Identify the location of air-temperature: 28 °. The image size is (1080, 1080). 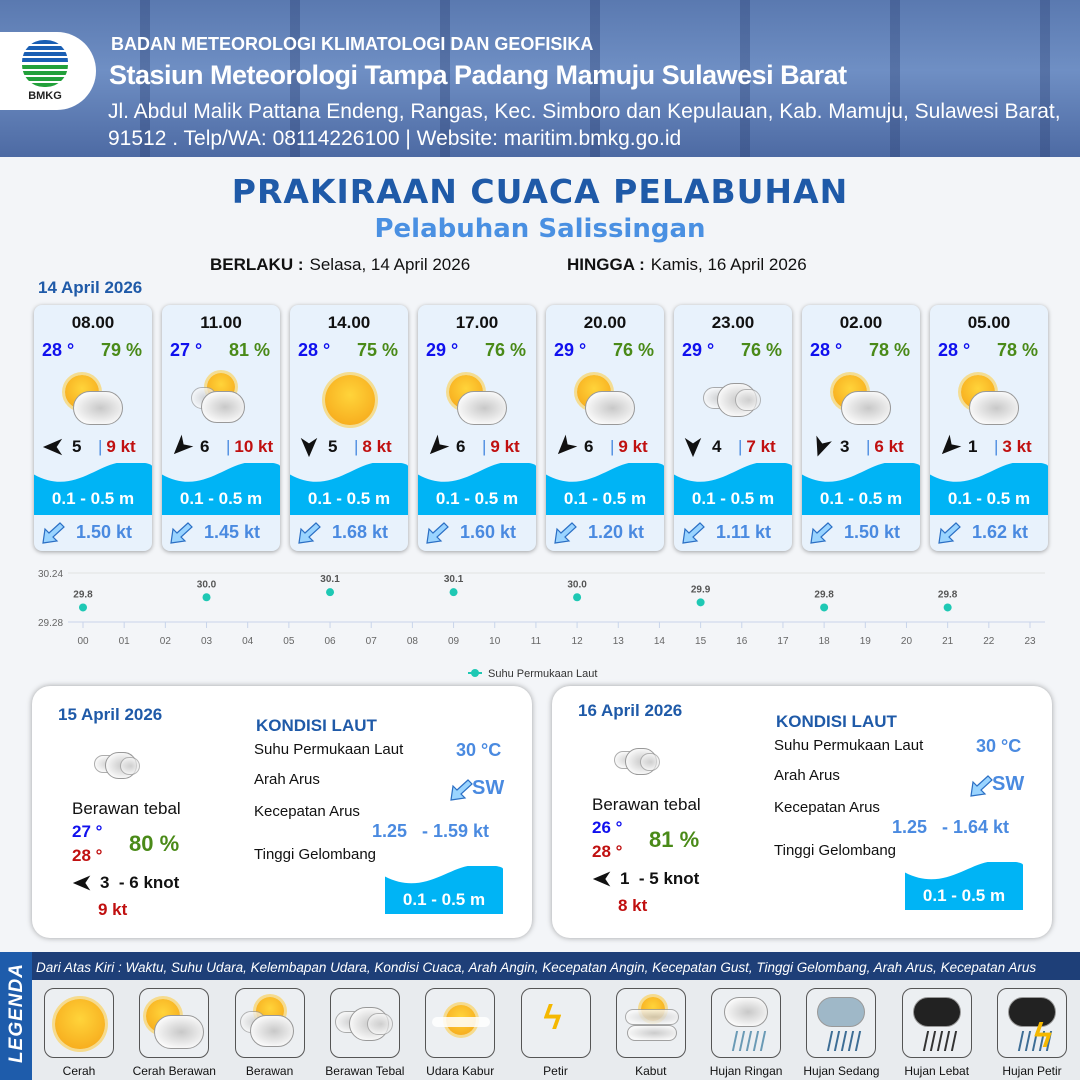
(58, 350).